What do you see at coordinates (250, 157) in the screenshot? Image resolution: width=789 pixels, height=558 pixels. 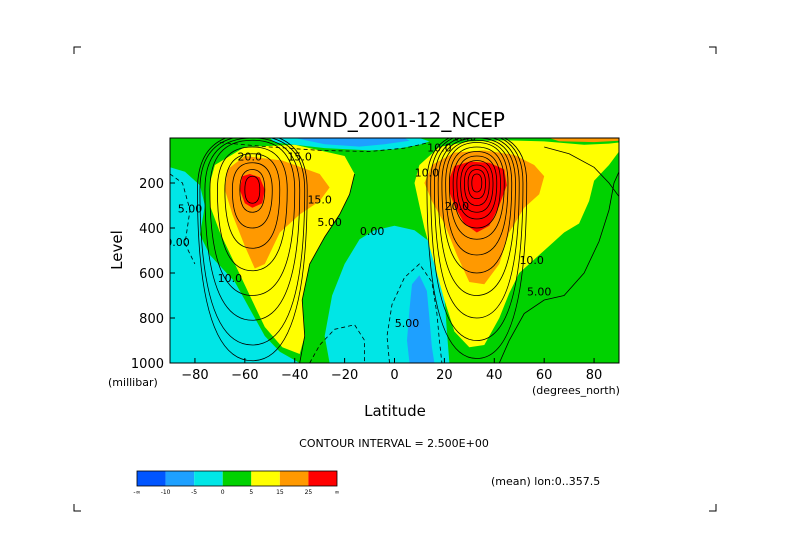 I see `contour-label-0: 20.0` at bounding box center [250, 157].